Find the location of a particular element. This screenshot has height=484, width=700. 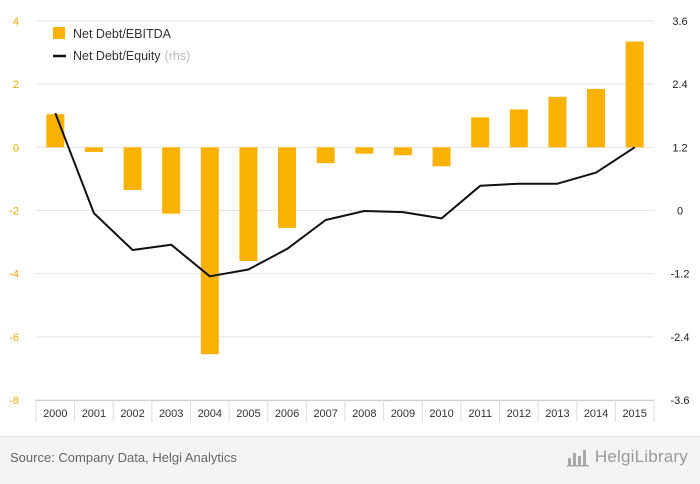

legend: Net Debt/EBITDA Net Debt/Equity (rhs) is located at coordinates (121, 45).